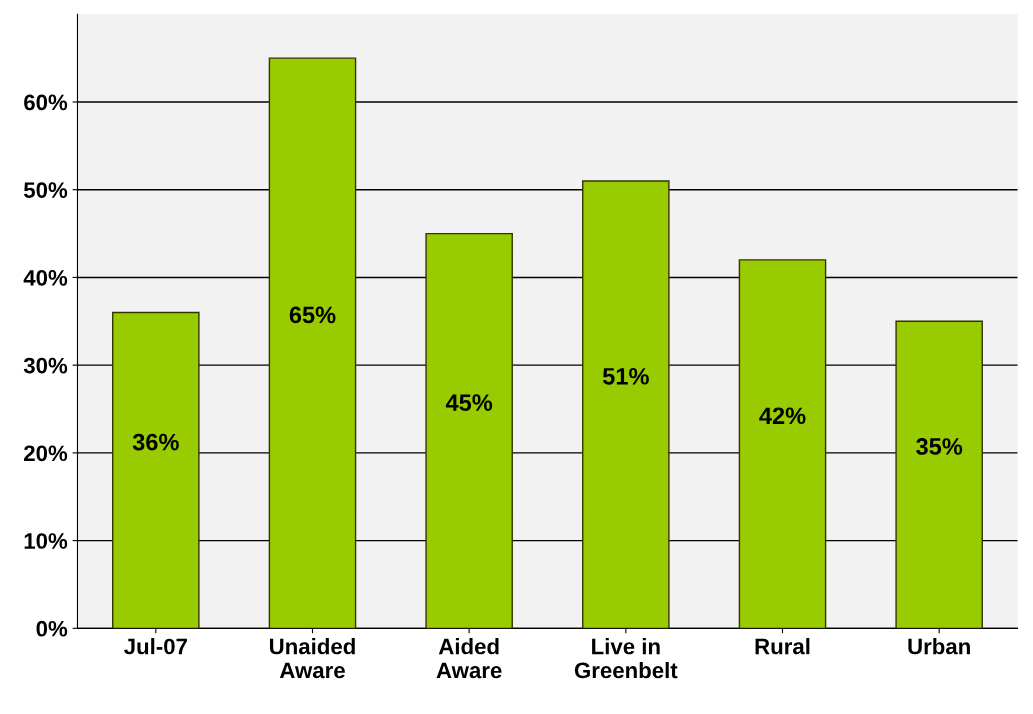  I want to click on x-tick-label: Jul-07, so click(155, 646).